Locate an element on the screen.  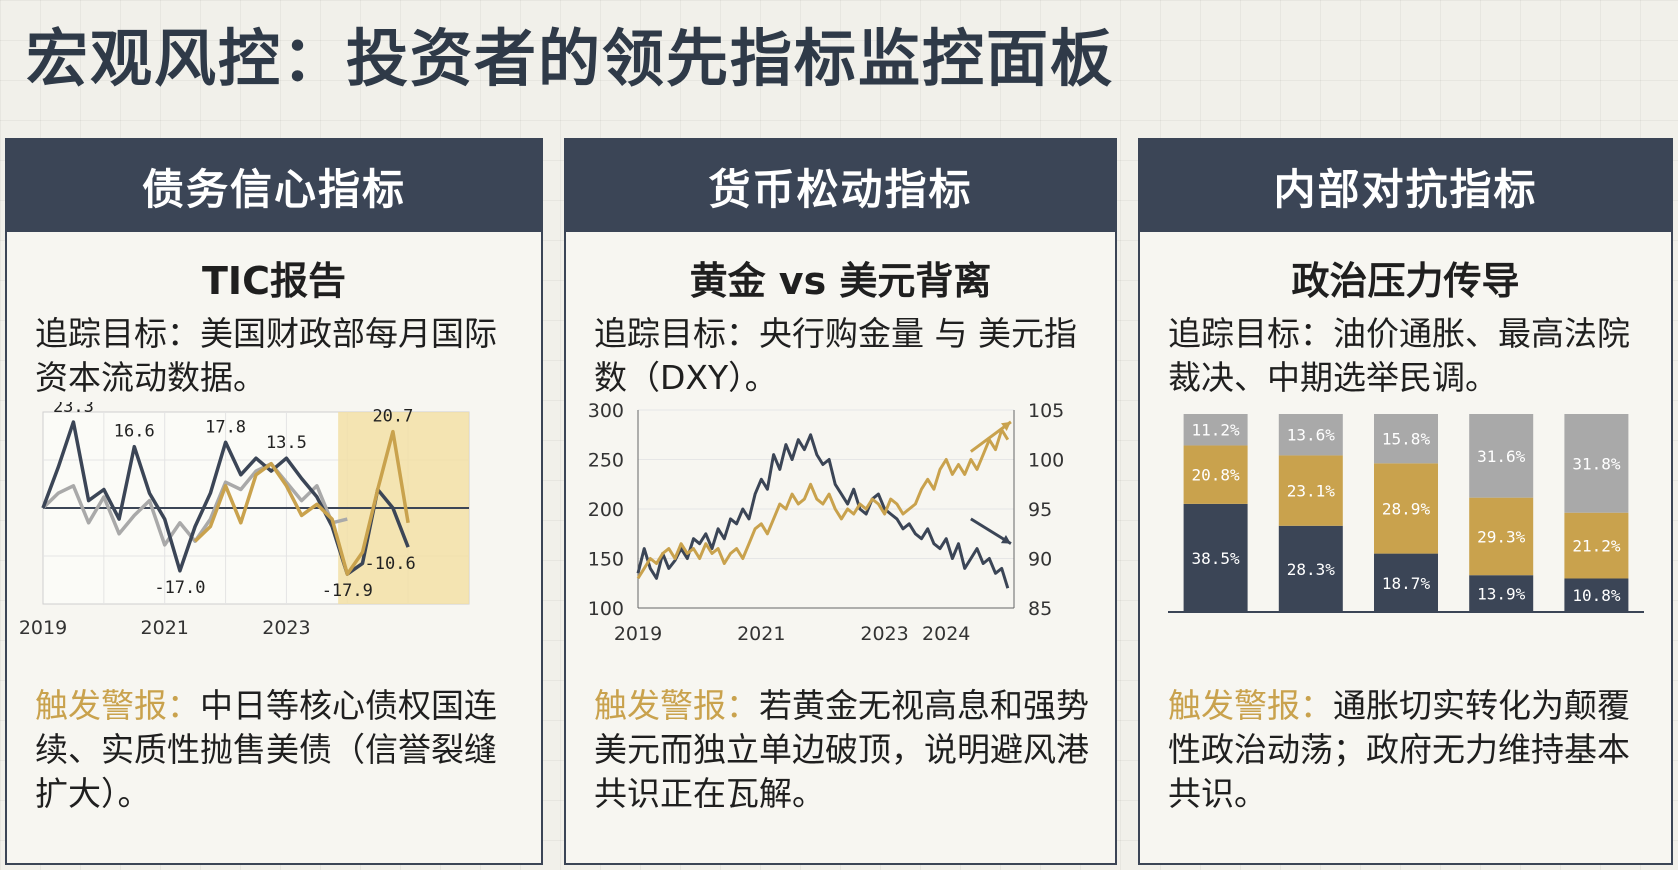
panel-subtitle: 政治压力传导 is located at coordinates (1405, 281).